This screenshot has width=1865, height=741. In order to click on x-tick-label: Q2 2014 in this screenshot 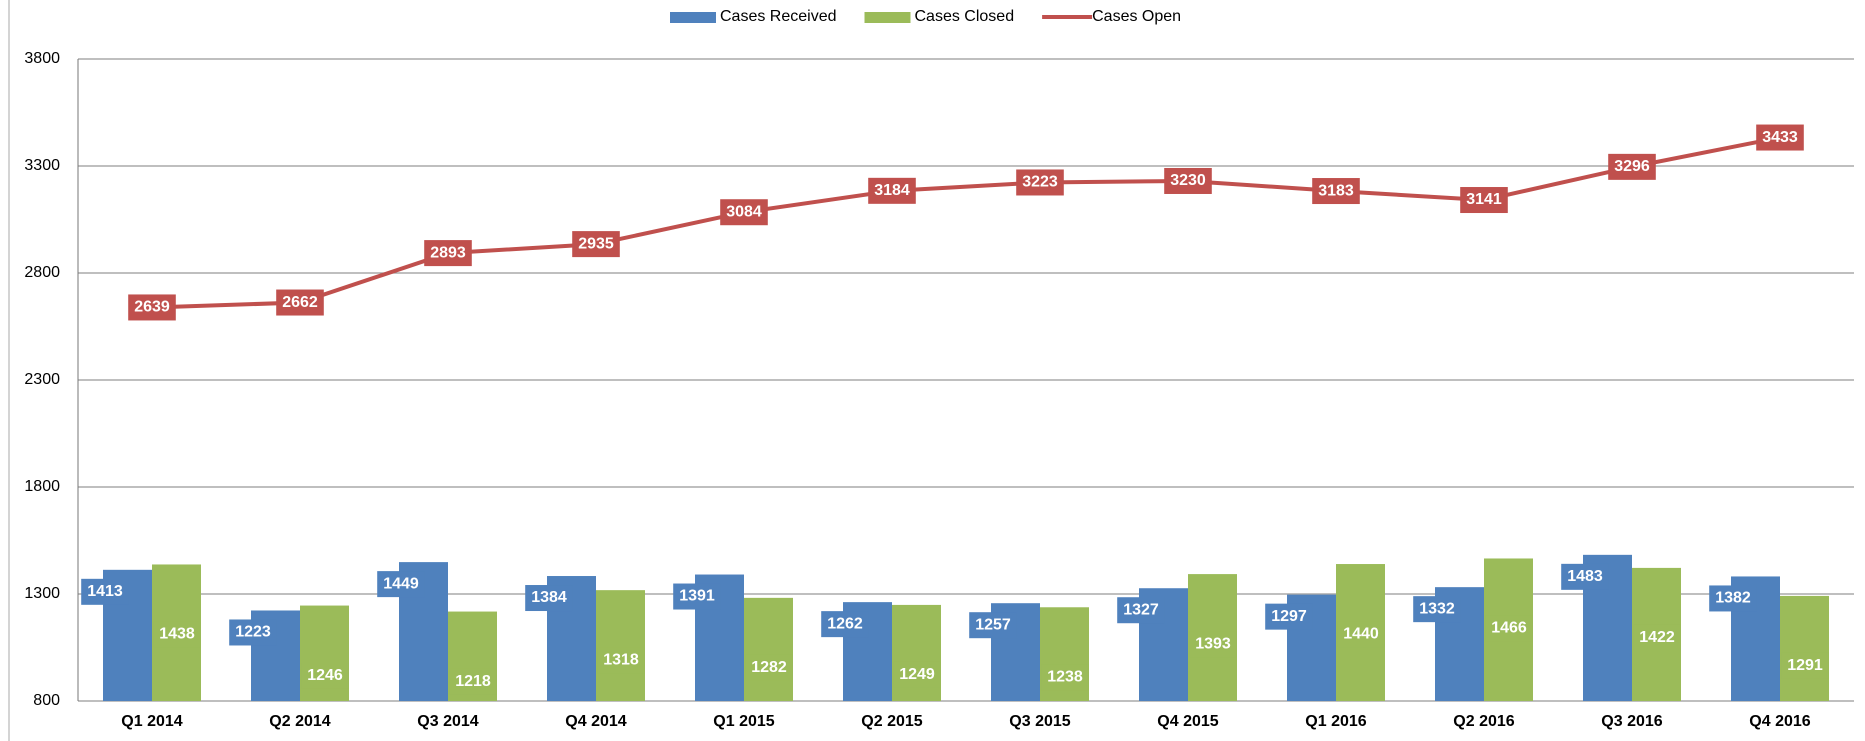, I will do `click(299, 721)`.